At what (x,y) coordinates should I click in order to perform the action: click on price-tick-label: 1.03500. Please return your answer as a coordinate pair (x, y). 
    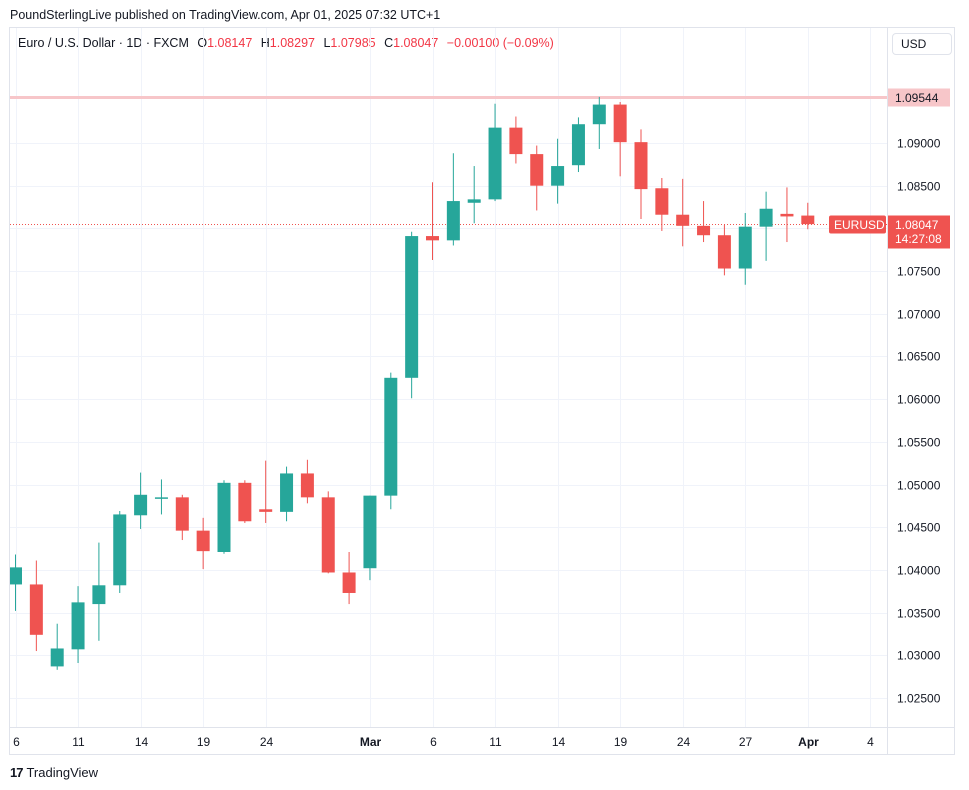
    Looking at the image, I should click on (919, 614).